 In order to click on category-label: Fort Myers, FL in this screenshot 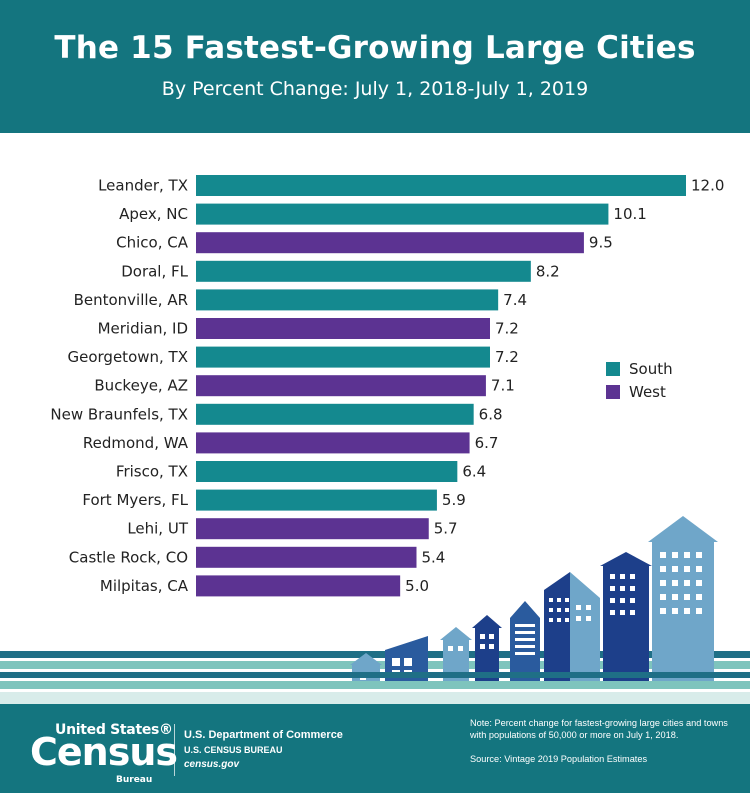, I will do `click(135, 500)`.